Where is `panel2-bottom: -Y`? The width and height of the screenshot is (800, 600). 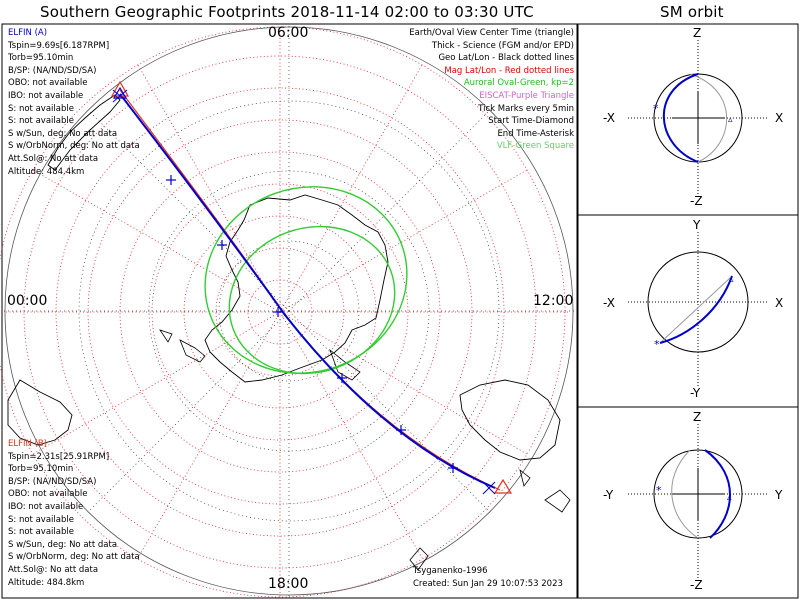 panel2-bottom: -Y is located at coordinates (695, 393).